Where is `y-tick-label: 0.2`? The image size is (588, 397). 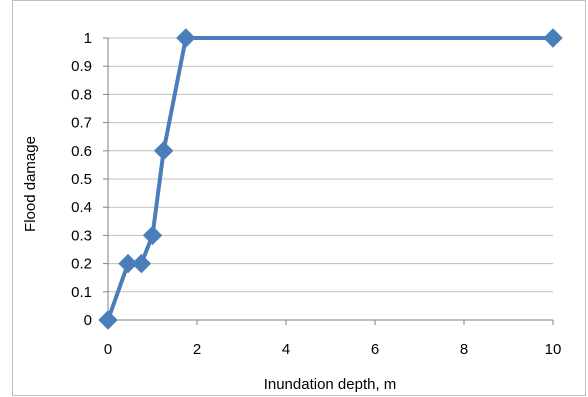
y-tick-label: 0.2 is located at coordinates (81, 264).